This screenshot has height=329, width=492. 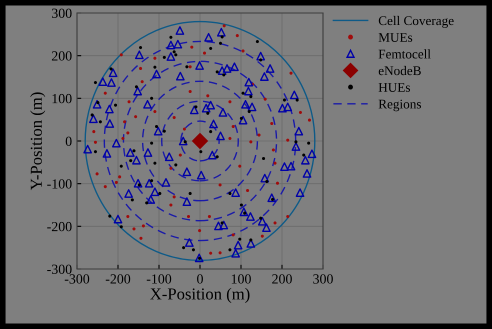 What do you see at coordinates (282, 279) in the screenshot?
I see `x-tick-label: 200` at bounding box center [282, 279].